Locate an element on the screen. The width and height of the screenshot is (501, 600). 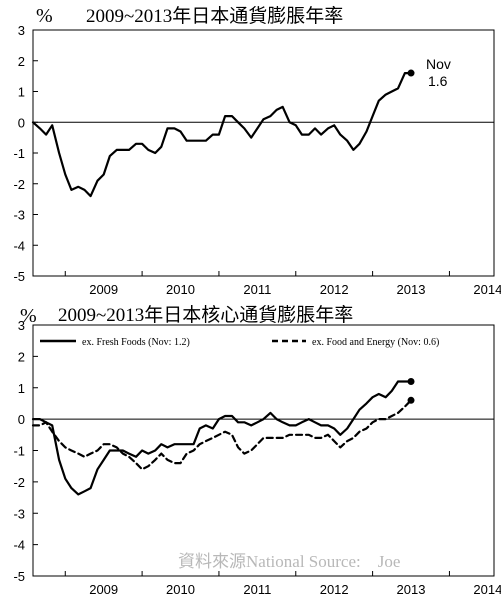
chart-1-unit-label: % is located at coordinates (44, 16).